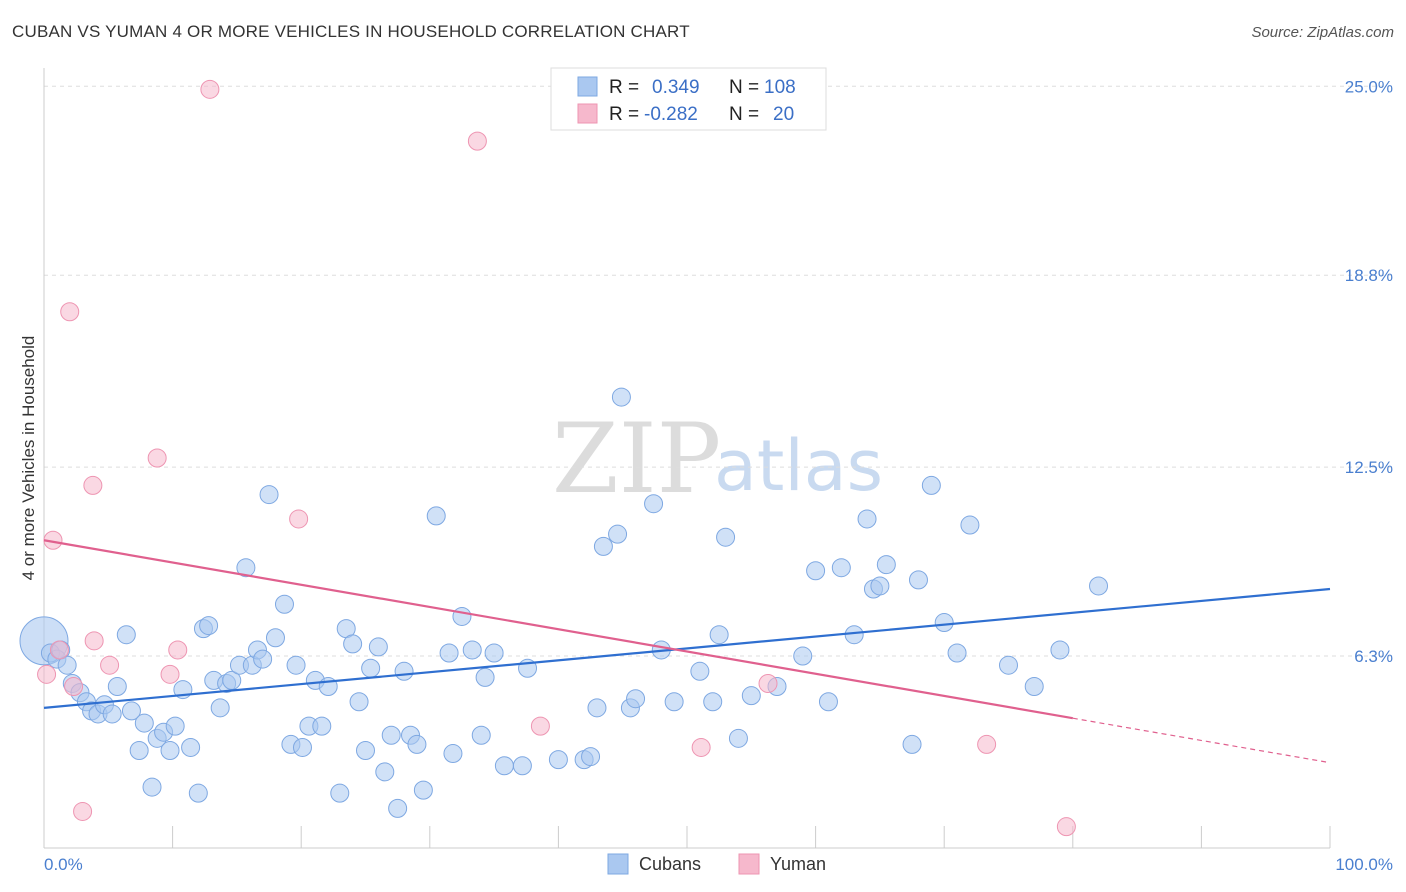  Describe the element at coordinates (624, 87) in the screenshot. I see `legend-r-label-cubans: R =` at that location.